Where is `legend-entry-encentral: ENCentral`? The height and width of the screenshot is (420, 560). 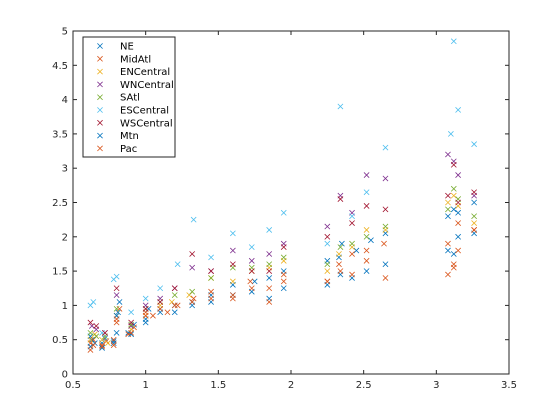
legend-entry-encentral: ENCentral is located at coordinates (145, 72).